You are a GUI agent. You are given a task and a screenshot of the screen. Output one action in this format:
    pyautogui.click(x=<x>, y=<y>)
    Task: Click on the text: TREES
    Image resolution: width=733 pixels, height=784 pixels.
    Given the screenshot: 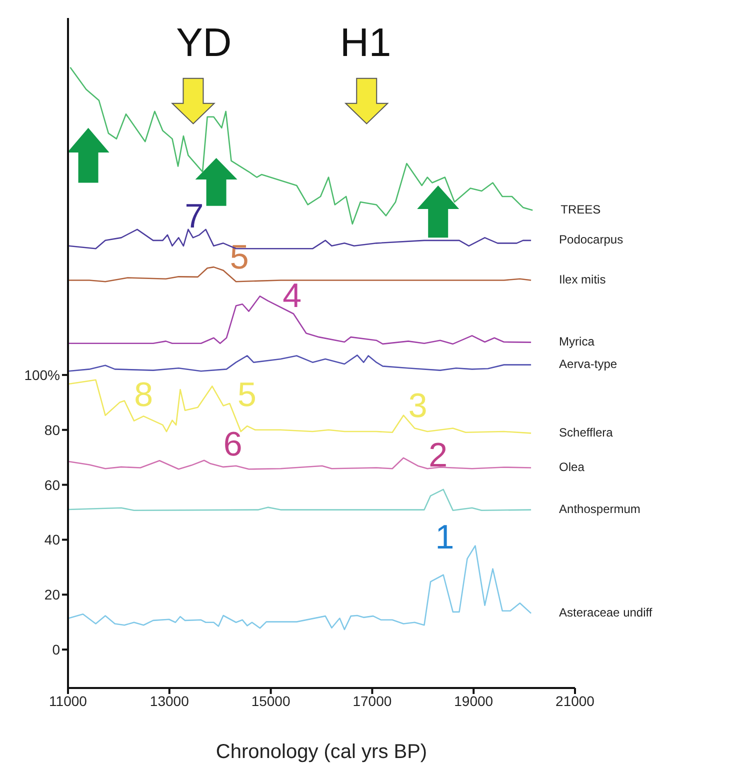 What is the action you would take?
    pyautogui.click(x=580, y=209)
    